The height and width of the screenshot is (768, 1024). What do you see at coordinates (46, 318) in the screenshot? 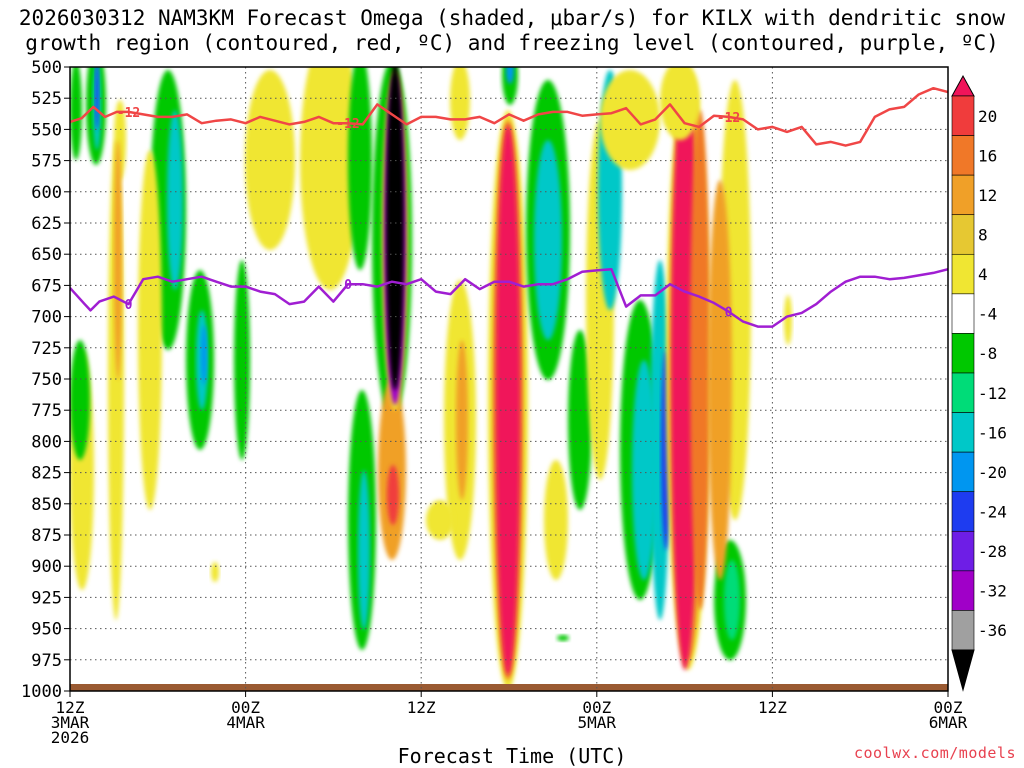
I see `ytick-label: 700` at bounding box center [46, 318].